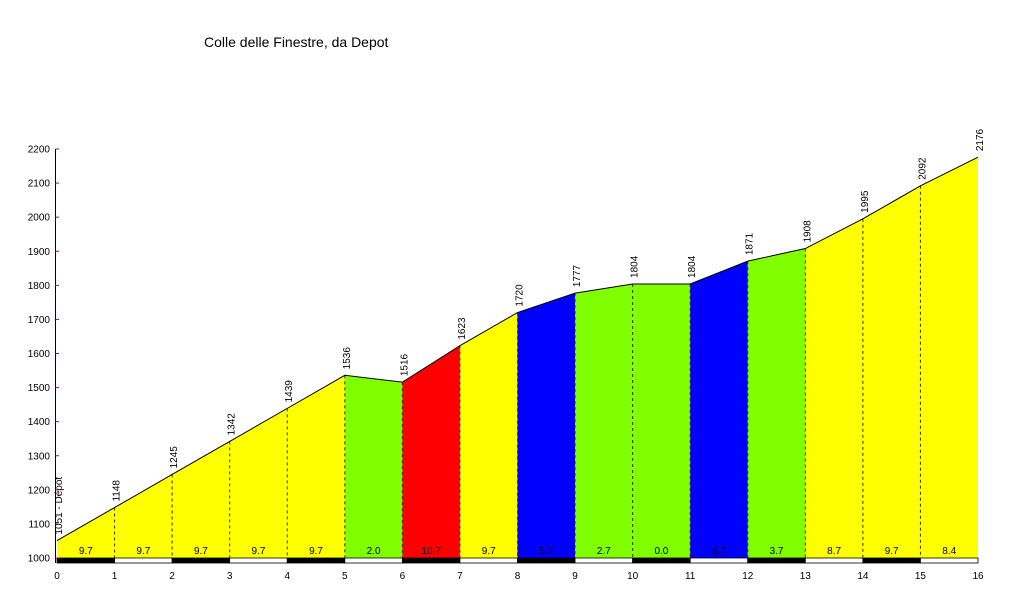  Describe the element at coordinates (834, 551) in the screenshot. I see `segment-gradient-label: 8.7` at that location.